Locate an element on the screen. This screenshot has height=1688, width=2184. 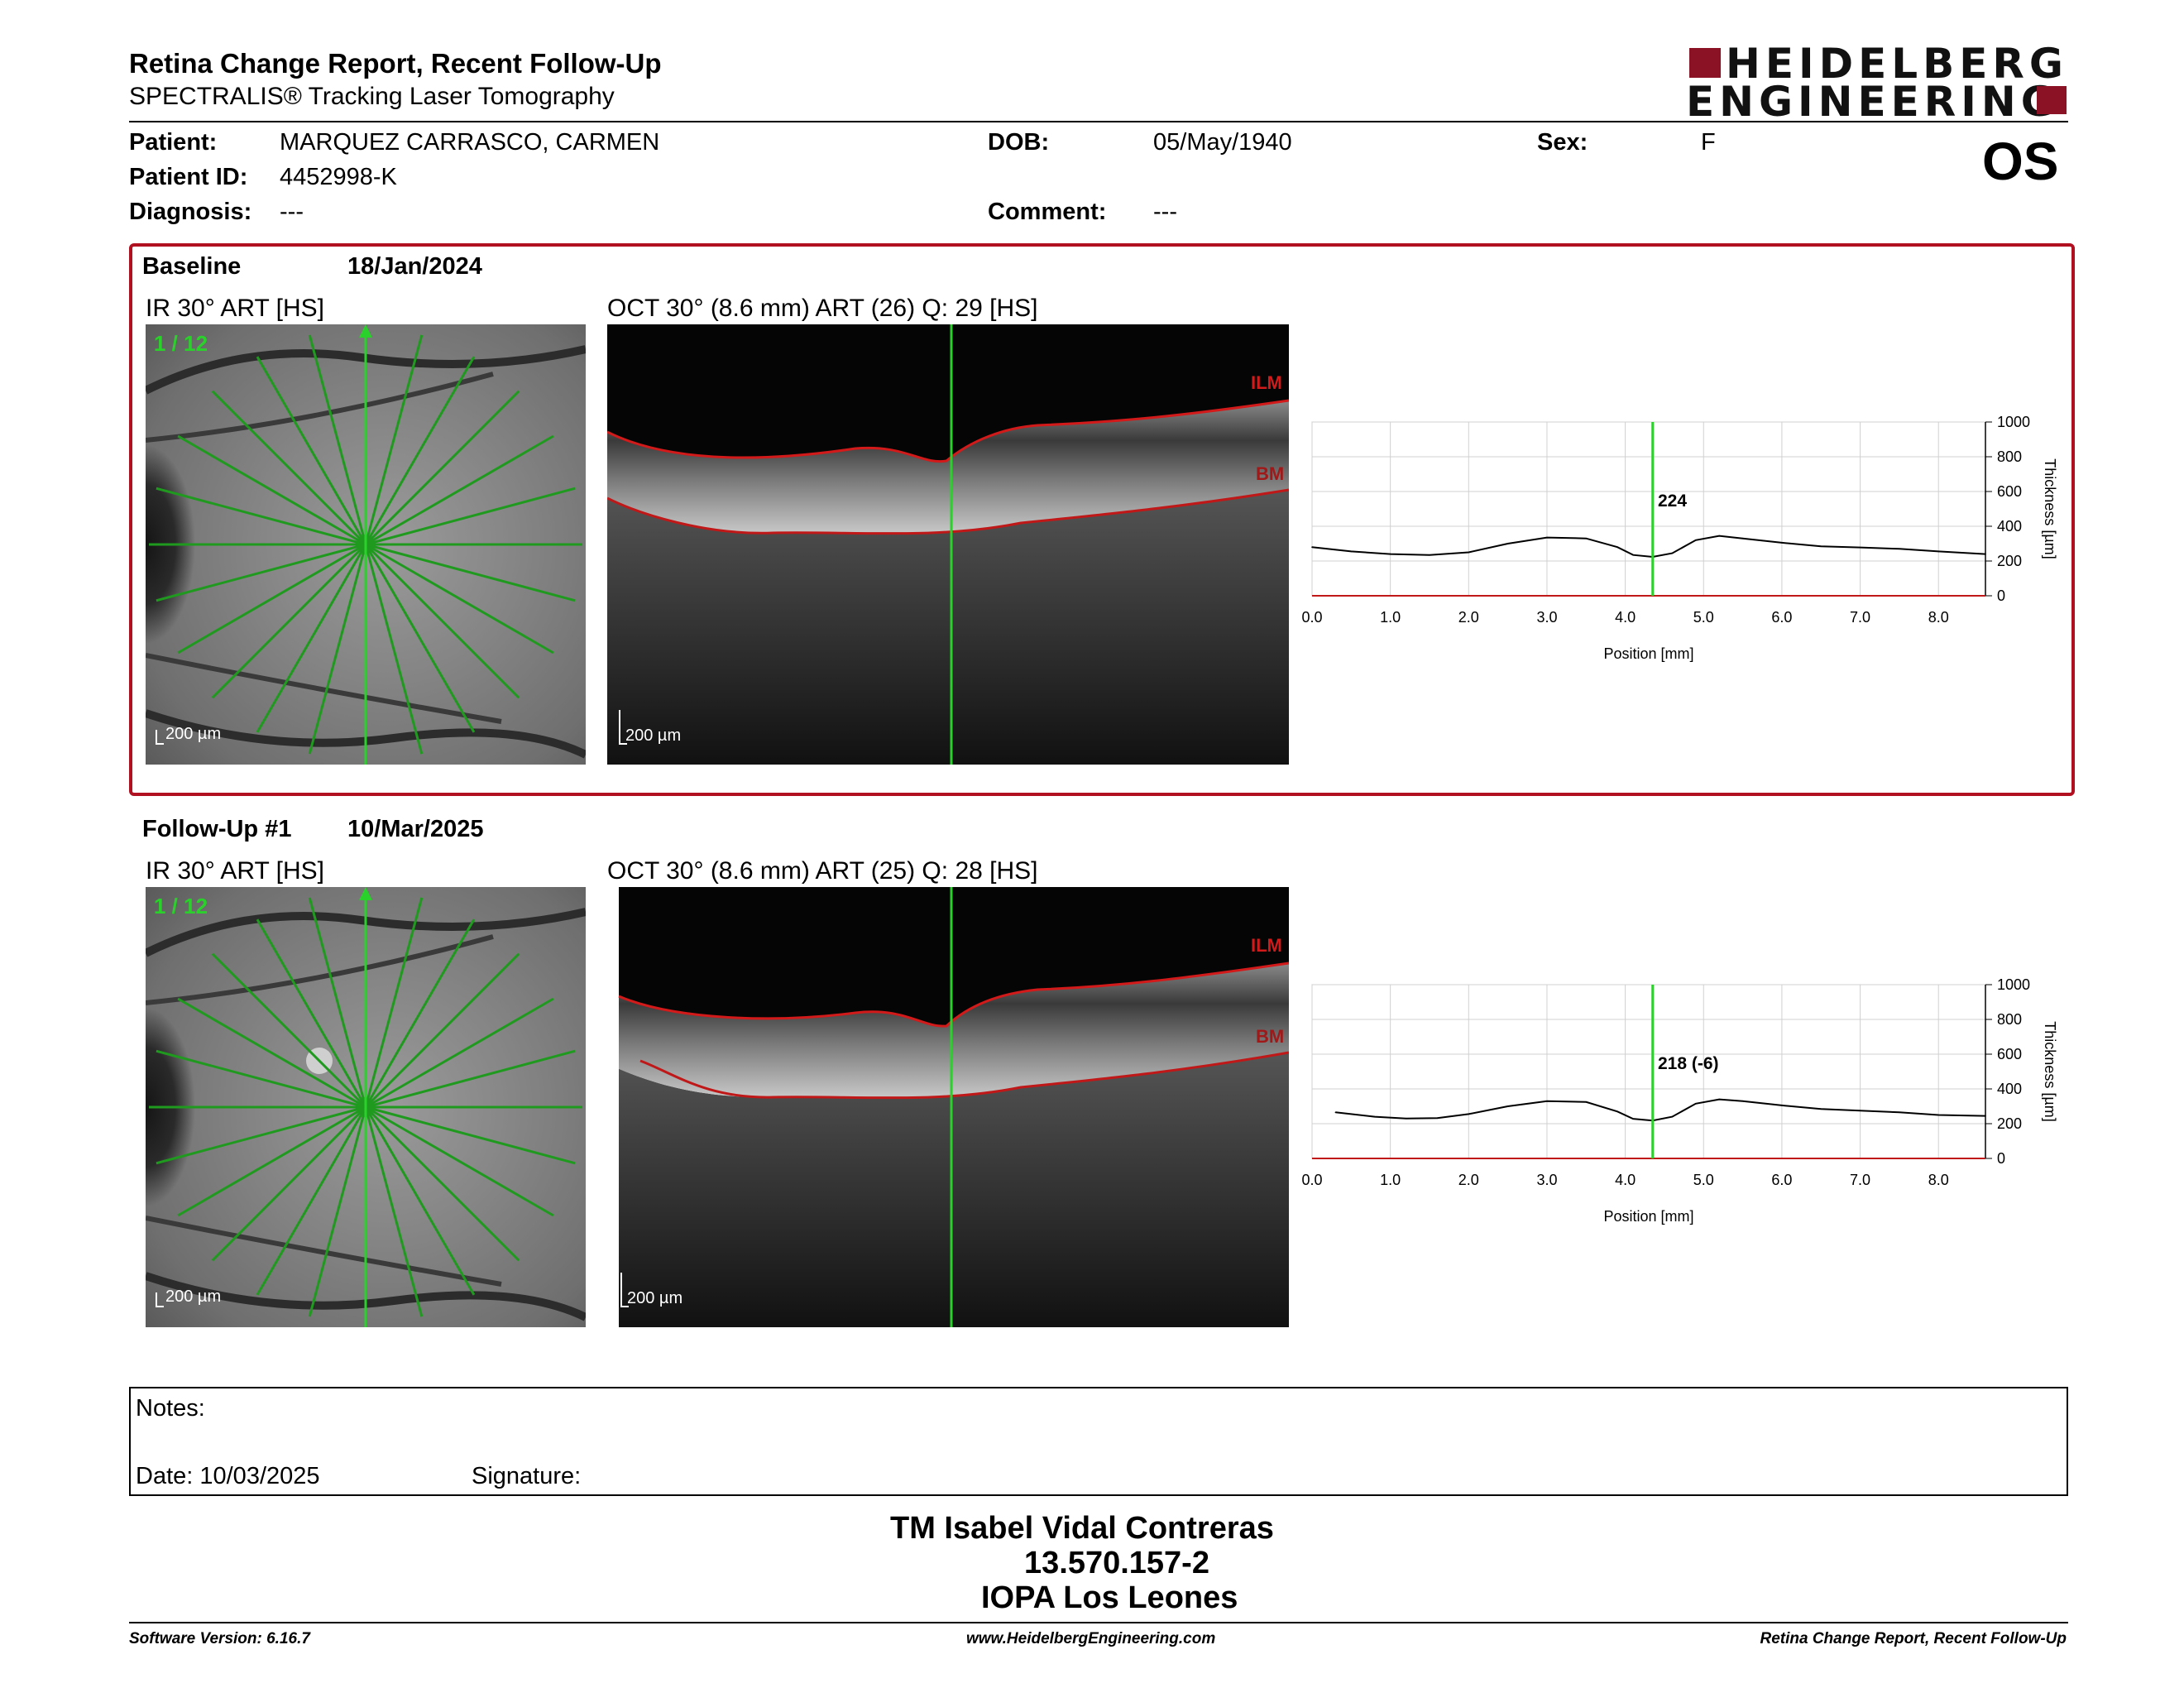
x-axis-label: Position [mm] is located at coordinates (1648, 1216).